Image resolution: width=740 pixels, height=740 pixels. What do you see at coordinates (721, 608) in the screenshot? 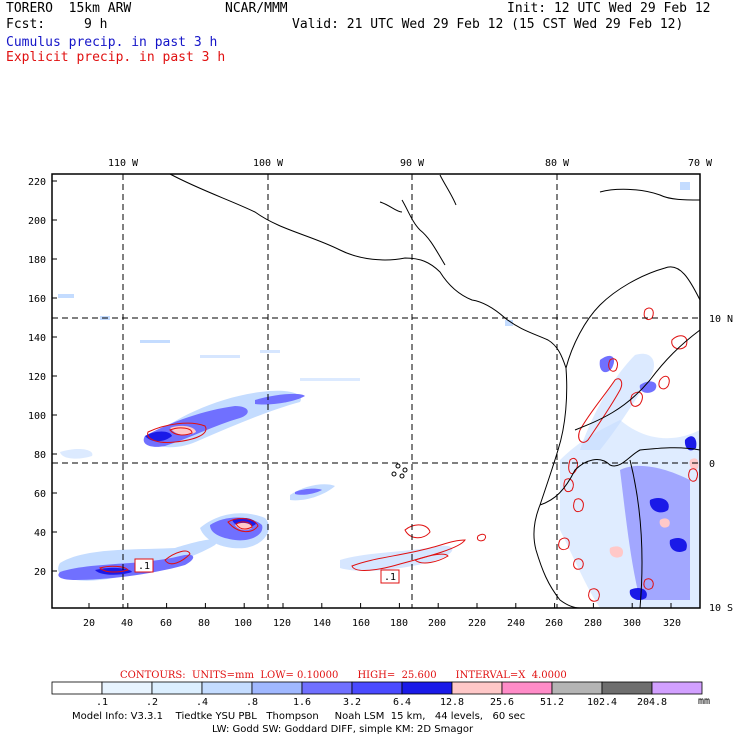
I see `lat-label: 10 S` at bounding box center [721, 608].